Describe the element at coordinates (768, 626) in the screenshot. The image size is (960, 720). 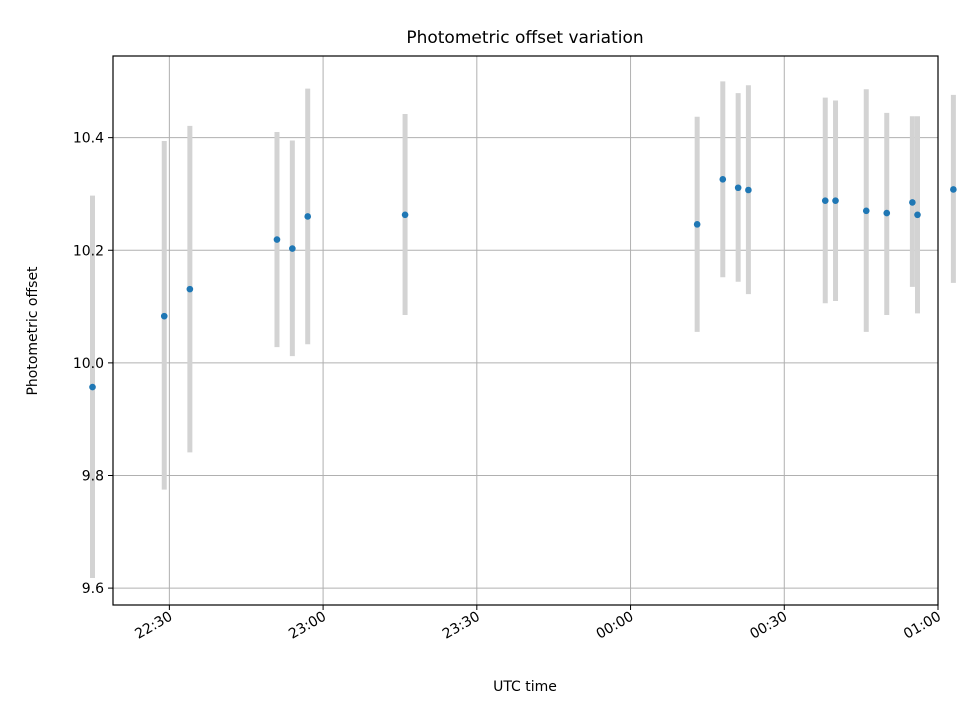
I see `x-tick-label: 00:30` at that location.